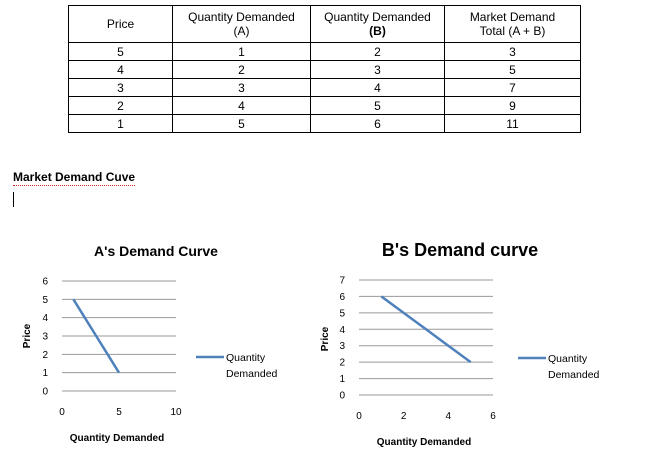 The image size is (659, 461). I want to click on header-quantity-a: Quantity Demanded (A), so click(241, 24).